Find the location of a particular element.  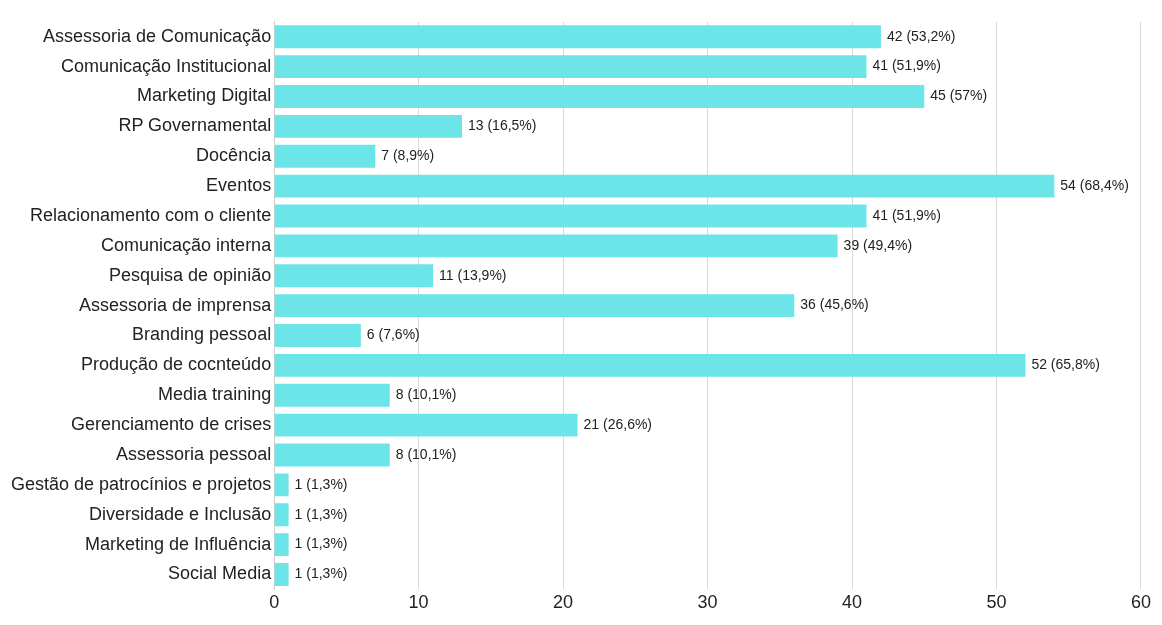

data-label: 11 (13,9%) is located at coordinates (473, 274).